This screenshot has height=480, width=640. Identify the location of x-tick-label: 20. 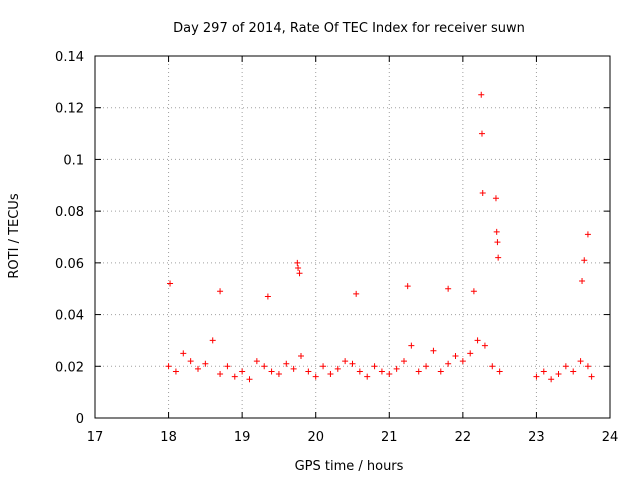
(315, 437).